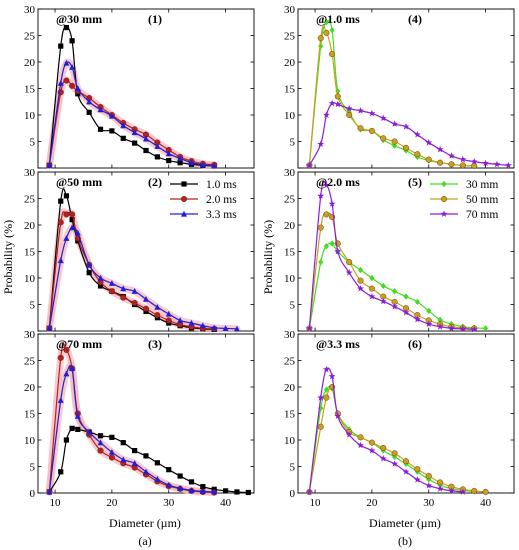 The height and width of the screenshot is (550, 519). I want to click on legend-label: 70 mm, so click(482, 215).